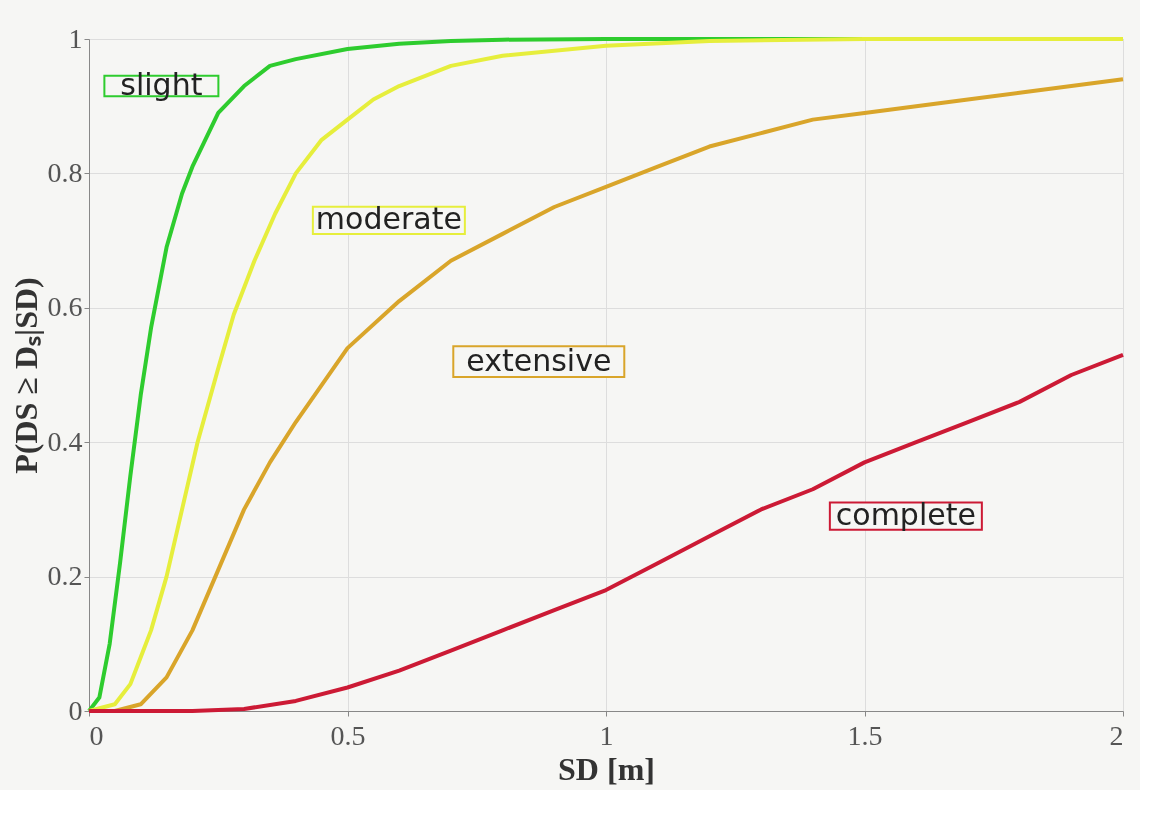 This screenshot has width=1165, height=815. Describe the element at coordinates (65, 441) in the screenshot. I see `y-tick-label: 0.4` at that location.